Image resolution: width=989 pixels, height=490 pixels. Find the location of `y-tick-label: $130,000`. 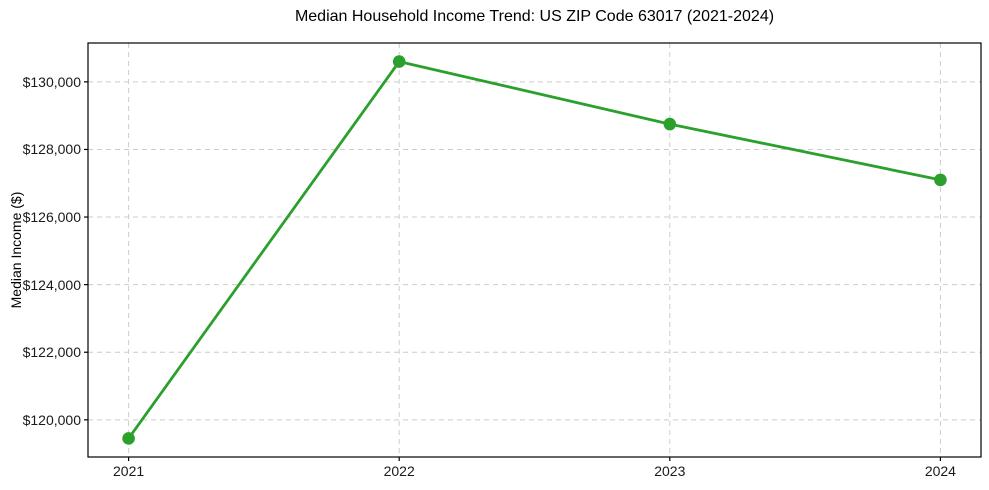

y-tick-label: $130,000 is located at coordinates (51, 81).